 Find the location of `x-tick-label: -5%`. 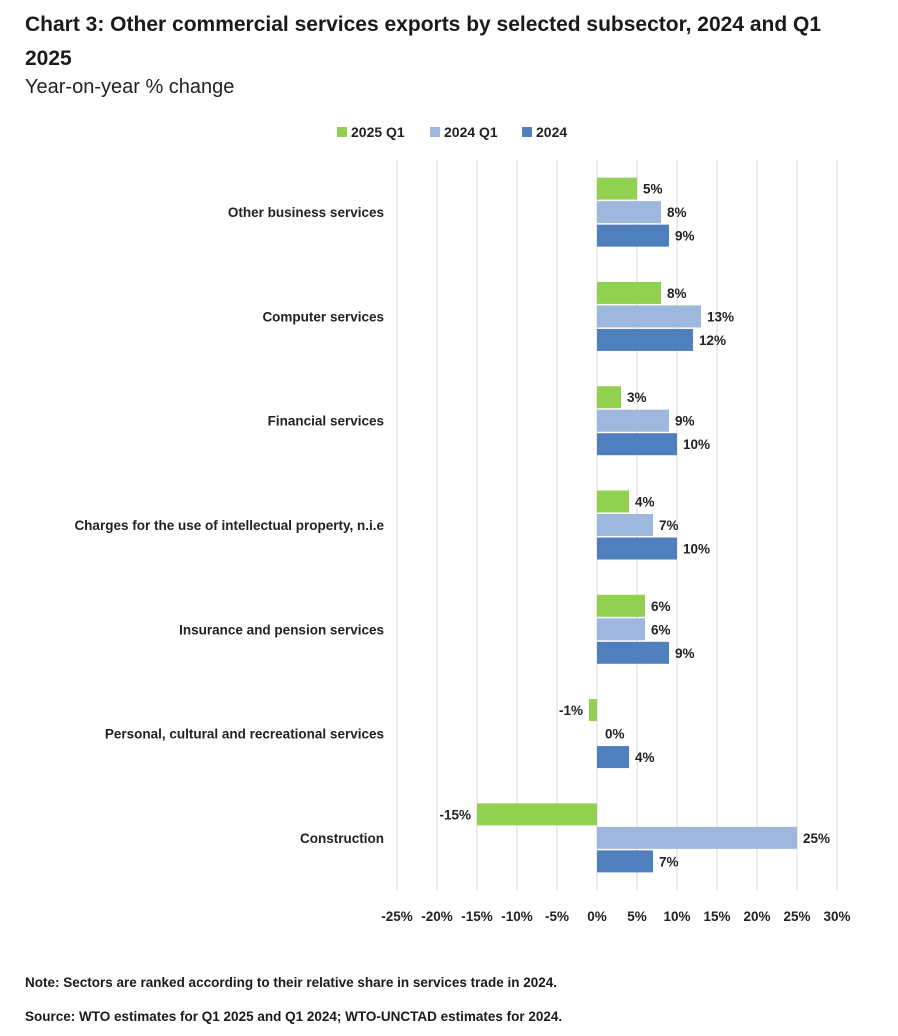

x-tick-label: -5% is located at coordinates (557, 916).